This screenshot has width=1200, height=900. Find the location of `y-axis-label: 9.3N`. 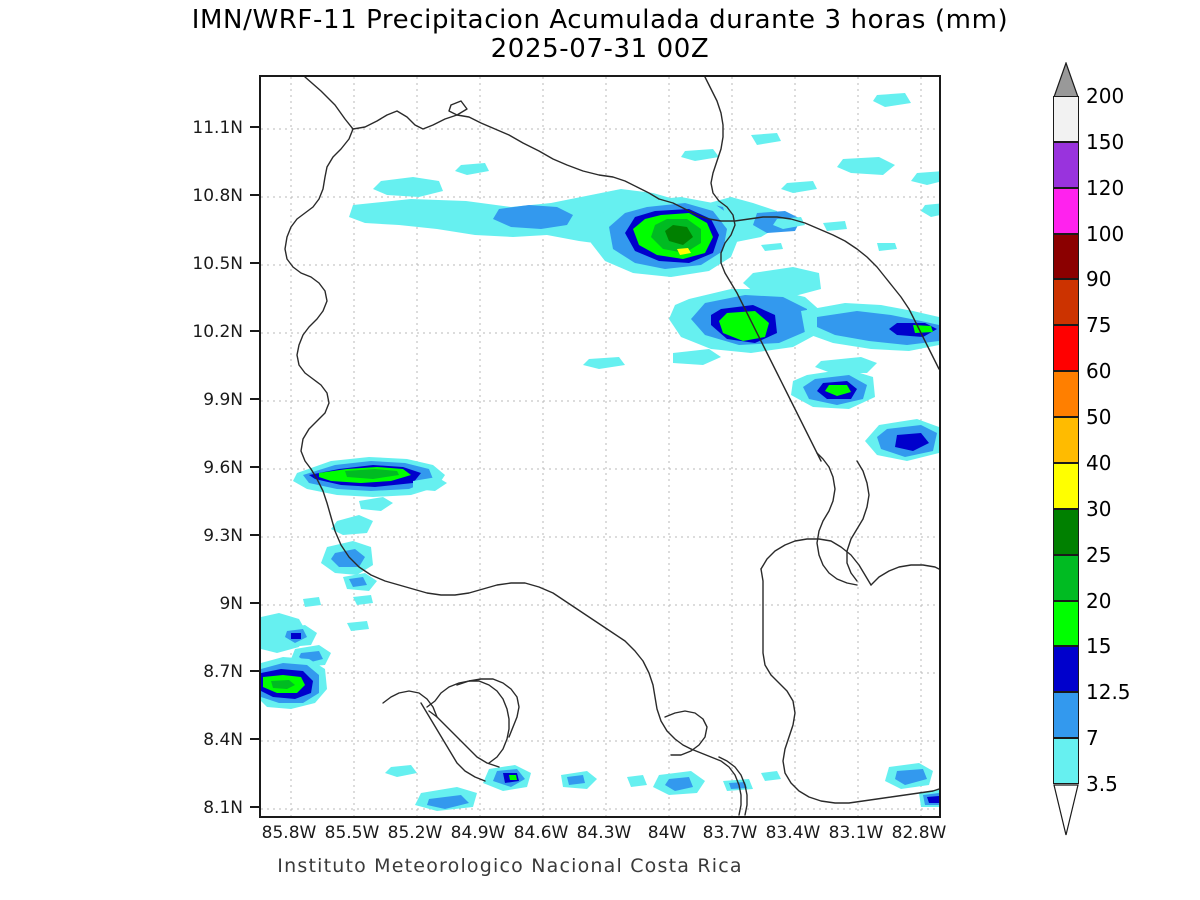

y-axis-label: 9.3N is located at coordinates (223, 536).